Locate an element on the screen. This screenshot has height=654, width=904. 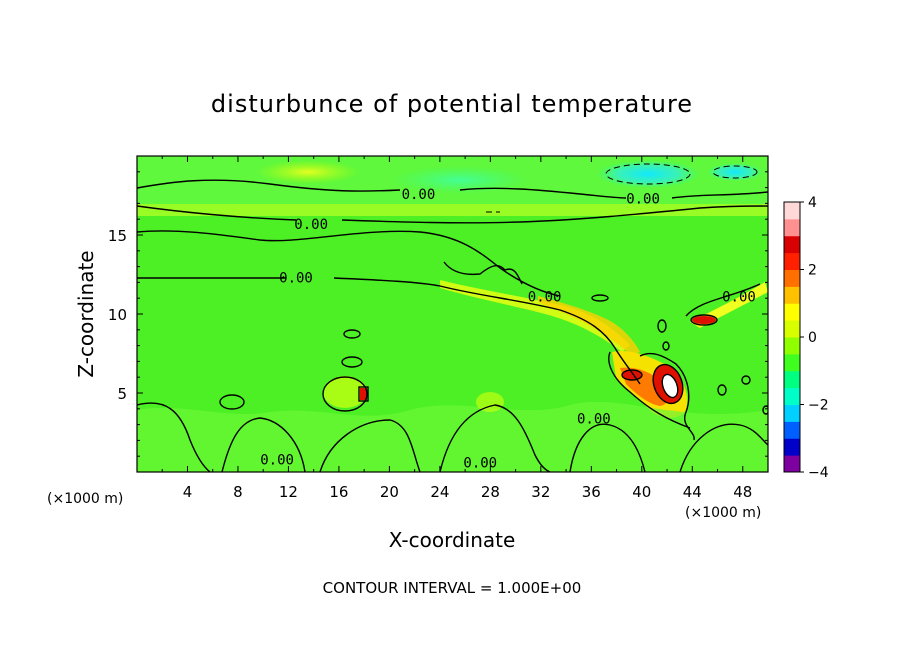
x-tick-label: 28 is located at coordinates (490, 492).